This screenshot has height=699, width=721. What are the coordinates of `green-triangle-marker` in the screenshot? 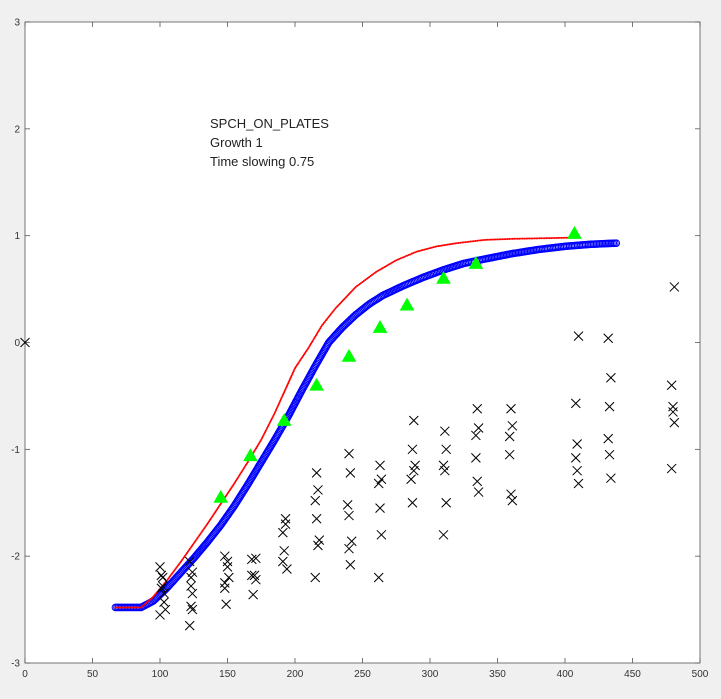 It's located at (349, 355).